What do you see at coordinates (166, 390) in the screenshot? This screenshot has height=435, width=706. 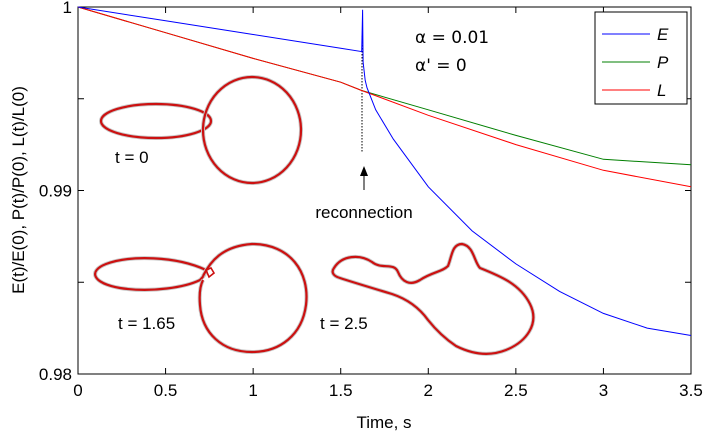 I see `x-tick-label: 0.5` at bounding box center [166, 390].